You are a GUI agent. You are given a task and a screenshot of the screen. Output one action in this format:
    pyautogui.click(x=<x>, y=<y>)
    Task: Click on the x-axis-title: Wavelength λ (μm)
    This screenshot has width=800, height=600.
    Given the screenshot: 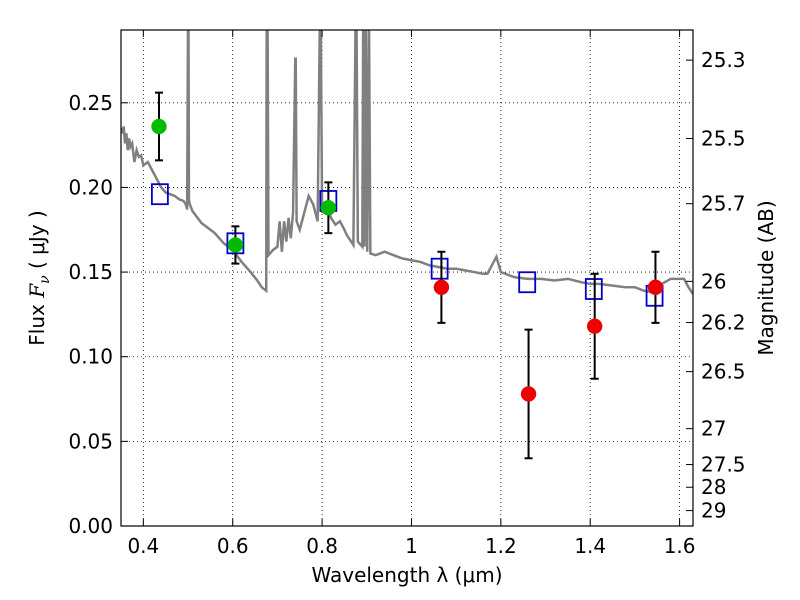 What is the action you would take?
    pyautogui.click(x=406, y=575)
    